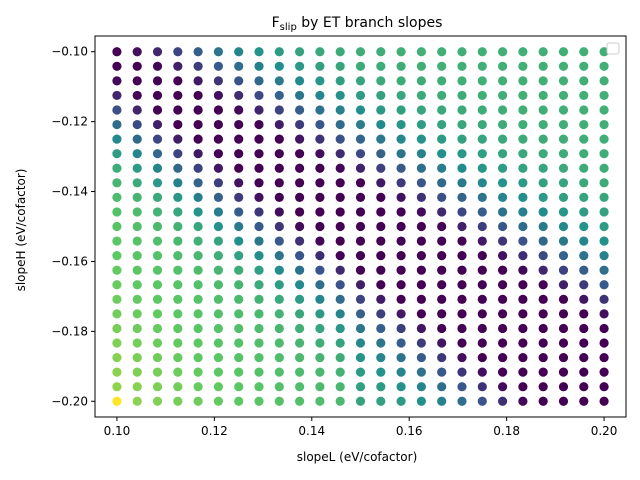 The height and width of the screenshot is (480, 640). What do you see at coordinates (357, 457) in the screenshot?
I see `x-axis-label: slopeL (eV/cofactor)` at bounding box center [357, 457].